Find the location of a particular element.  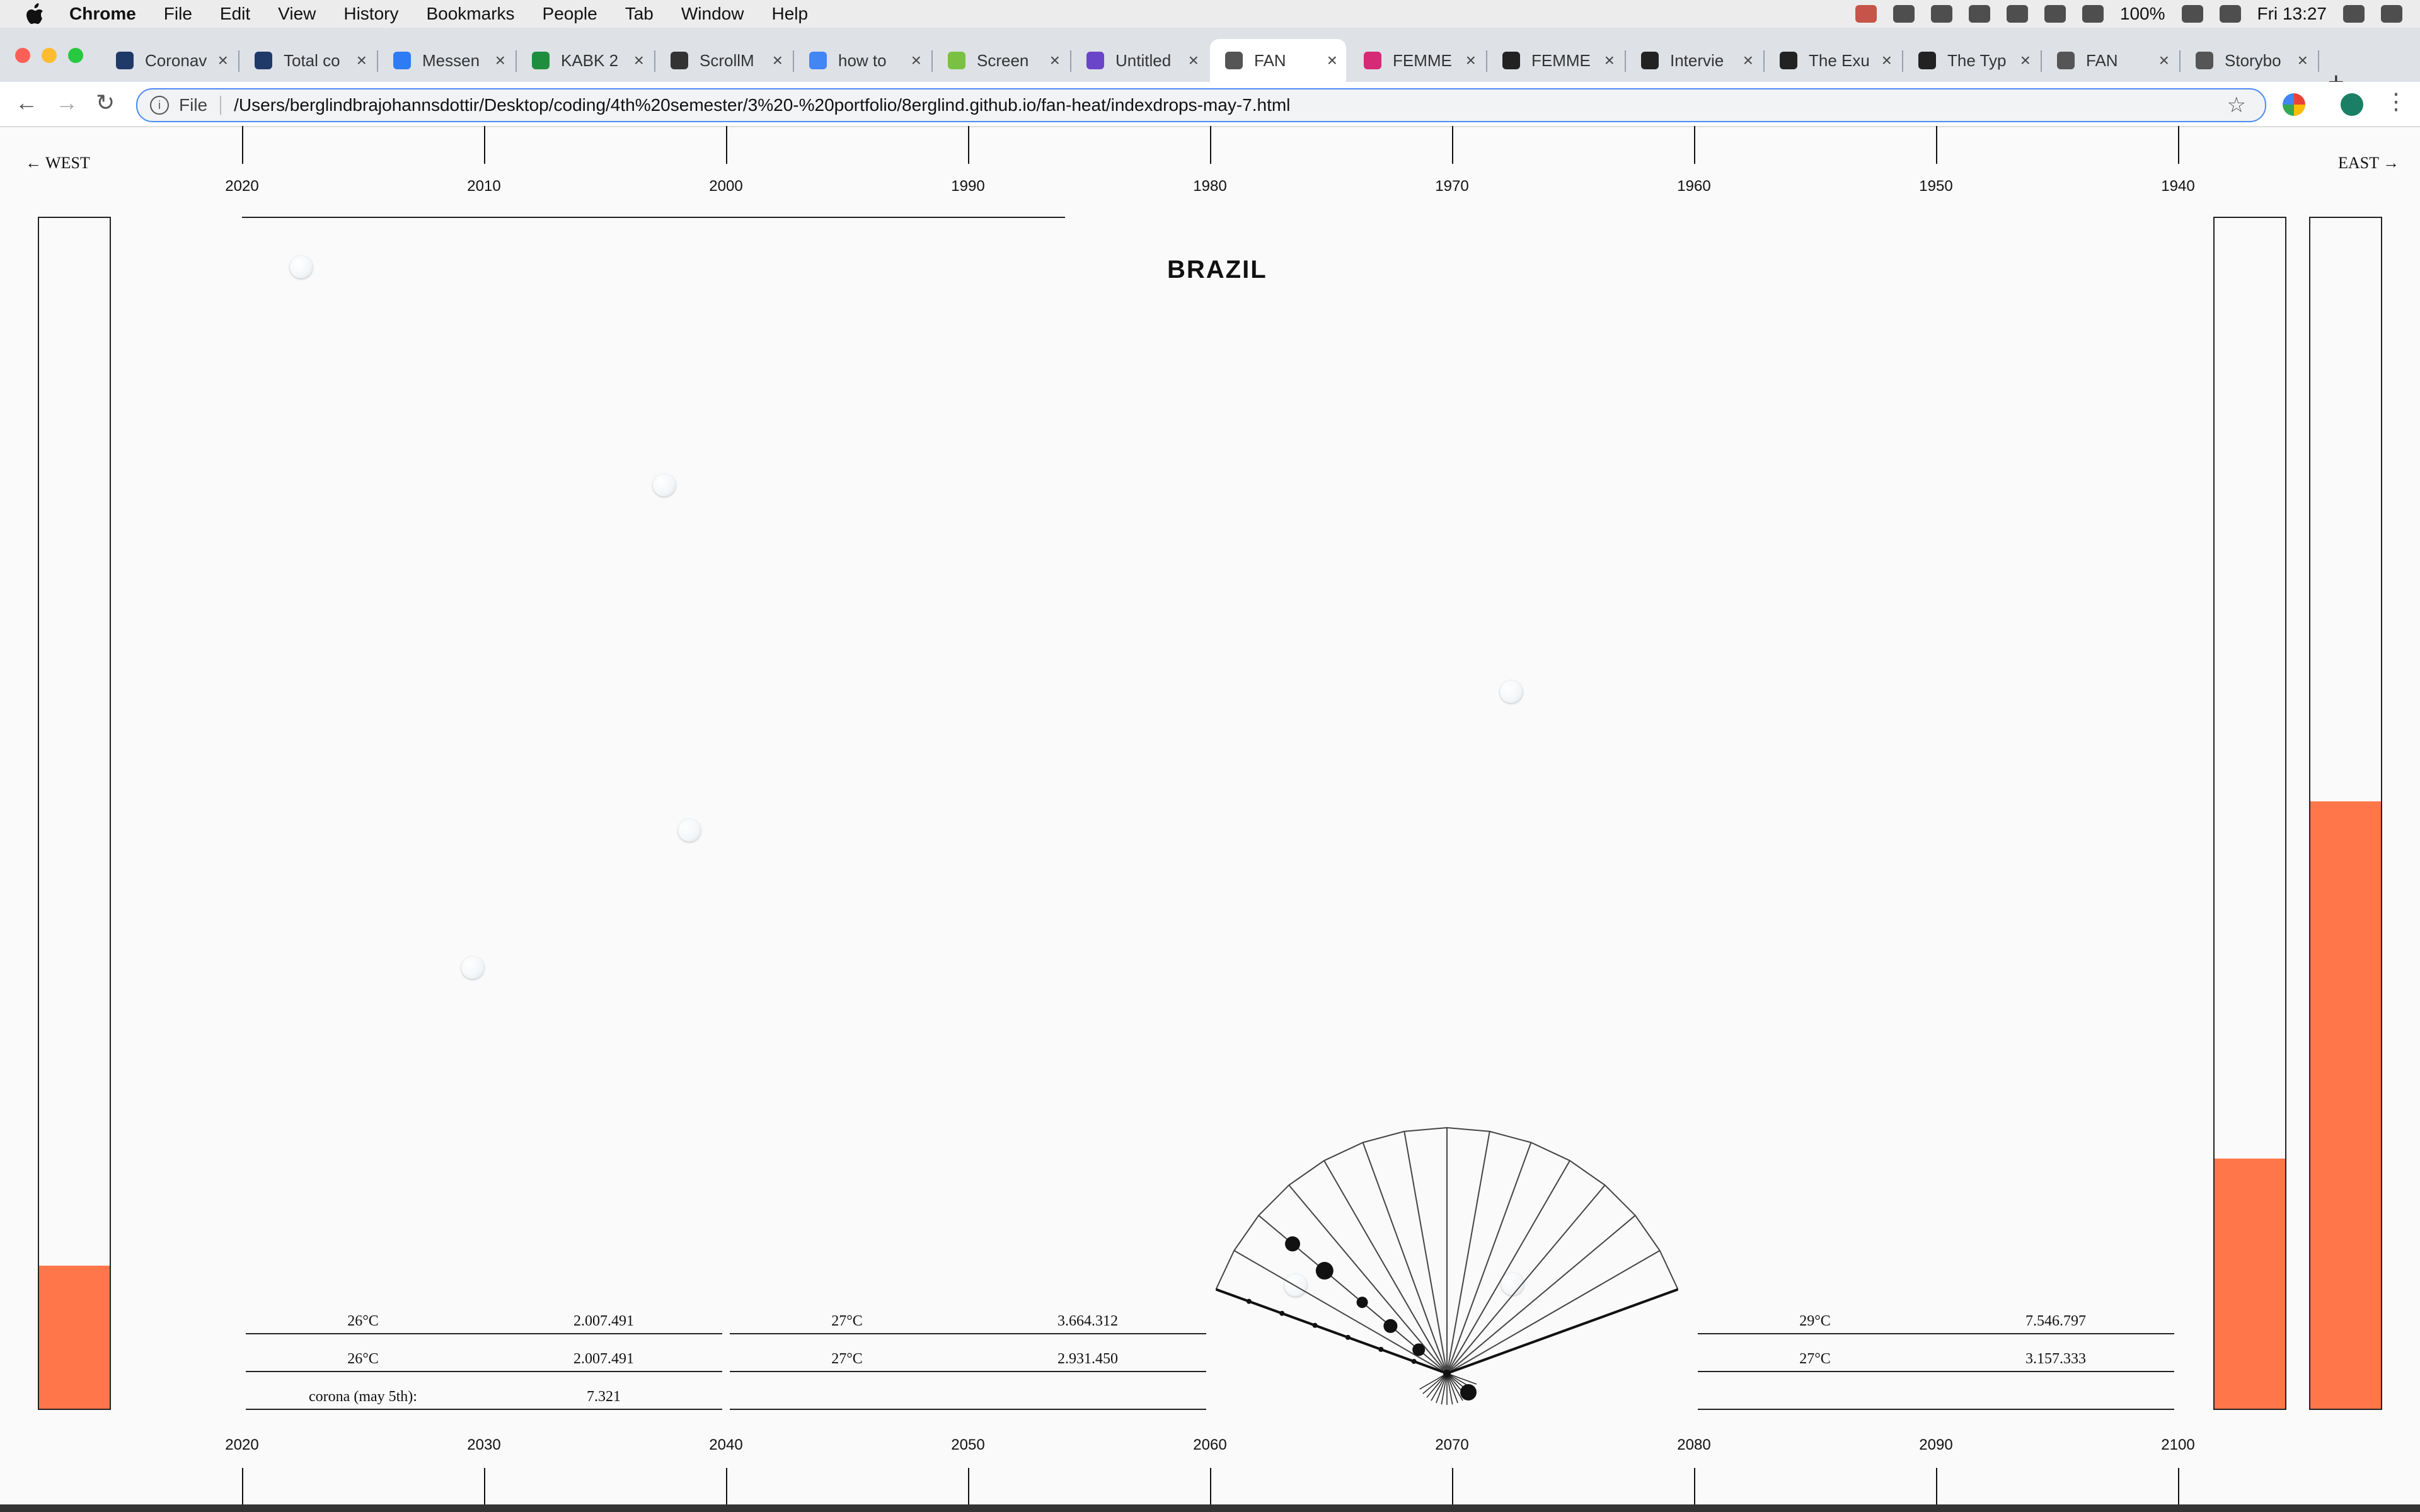

data-row: 26°C 2.007.491 is located at coordinates (484, 1352).